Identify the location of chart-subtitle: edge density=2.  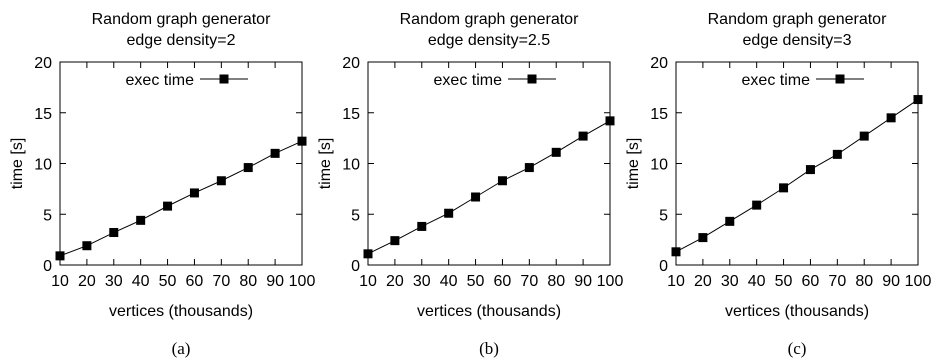
(181, 40).